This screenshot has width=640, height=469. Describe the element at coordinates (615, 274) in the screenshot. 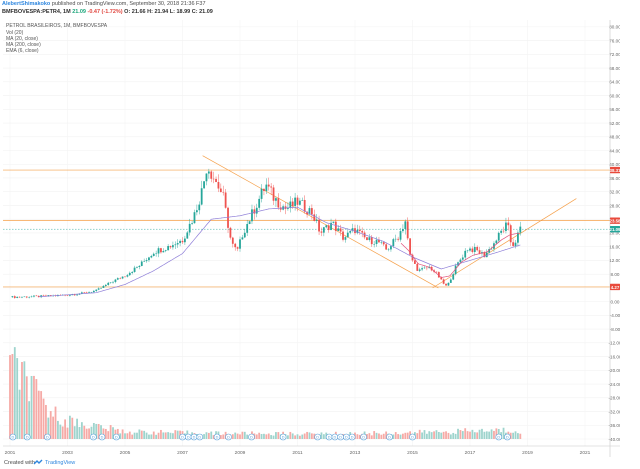

I see `y-tick-label: 8.00` at that location.